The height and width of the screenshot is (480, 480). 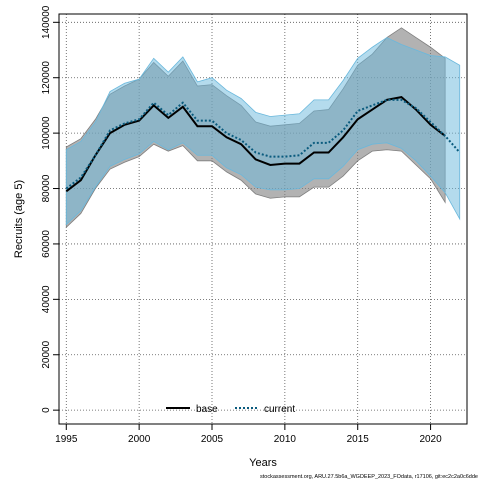 What do you see at coordinates (46, 299) in the screenshot?
I see `y-tick-label-40000: 40000` at bounding box center [46, 299].